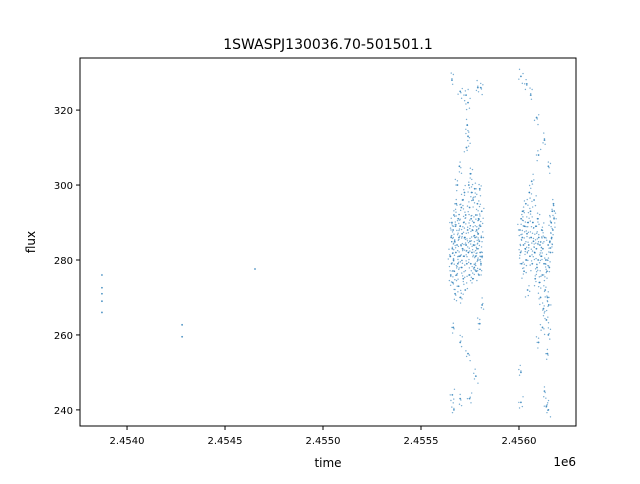 The width and height of the screenshot is (640, 484). Describe the element at coordinates (63, 411) in the screenshot. I see `y-tick-label: 240` at that location.